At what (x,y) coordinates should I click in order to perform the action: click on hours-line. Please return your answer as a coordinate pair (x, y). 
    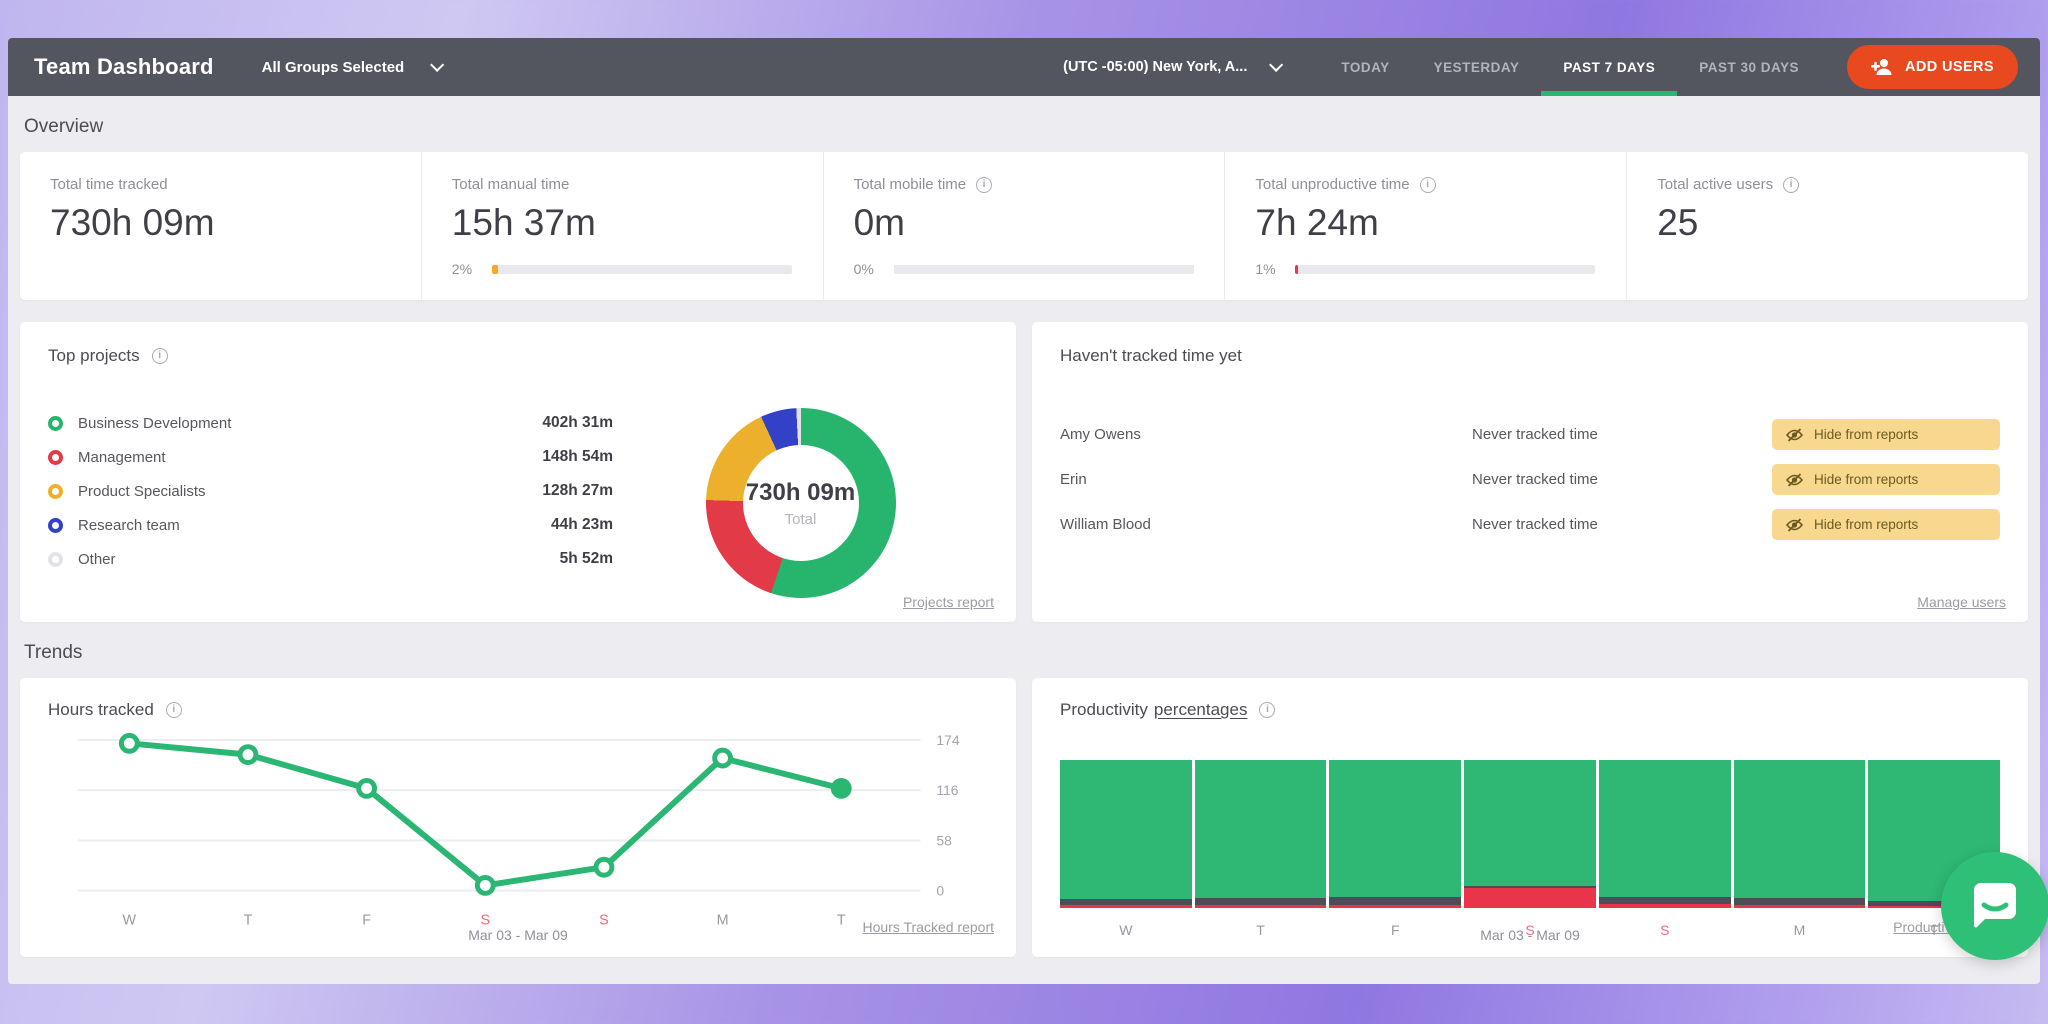
    Looking at the image, I should click on (485, 814).